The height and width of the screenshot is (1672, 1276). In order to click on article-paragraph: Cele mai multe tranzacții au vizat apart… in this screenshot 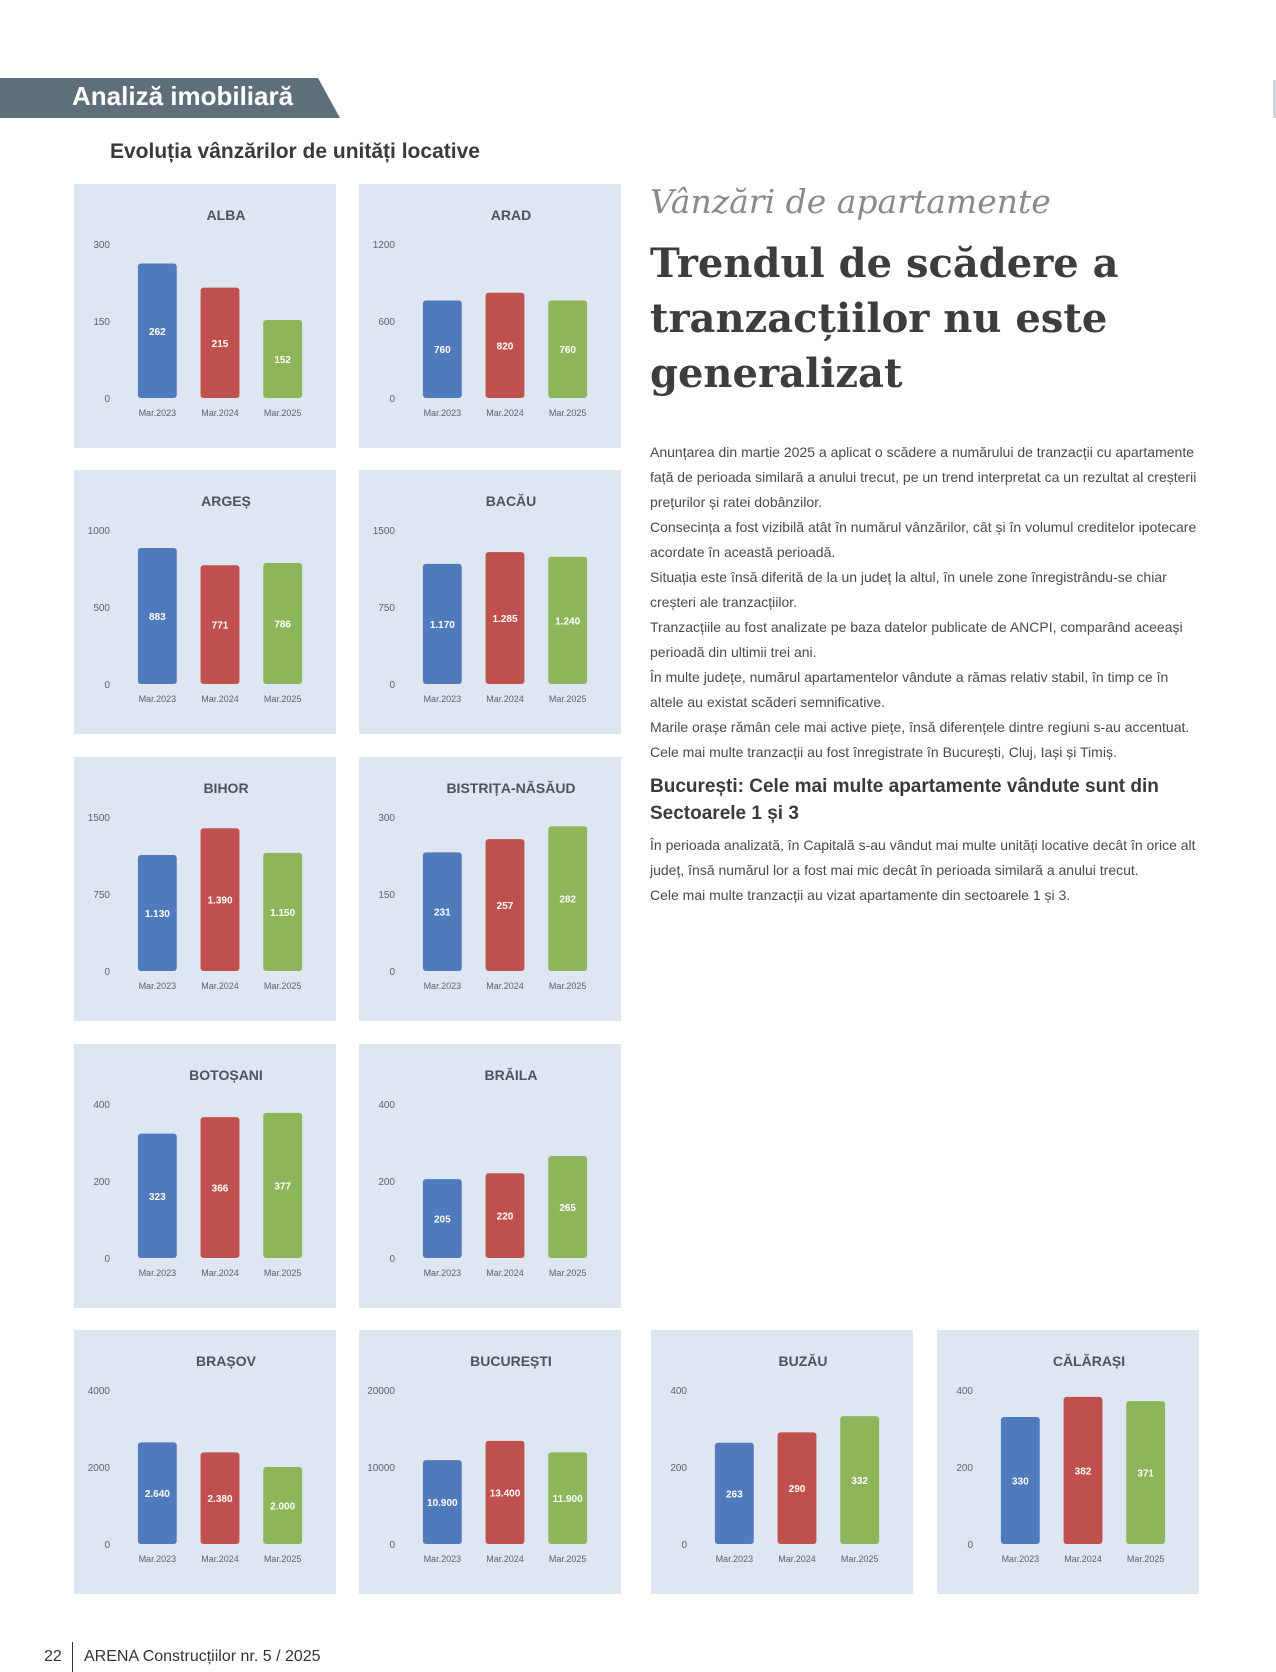, I will do `click(860, 895)`.